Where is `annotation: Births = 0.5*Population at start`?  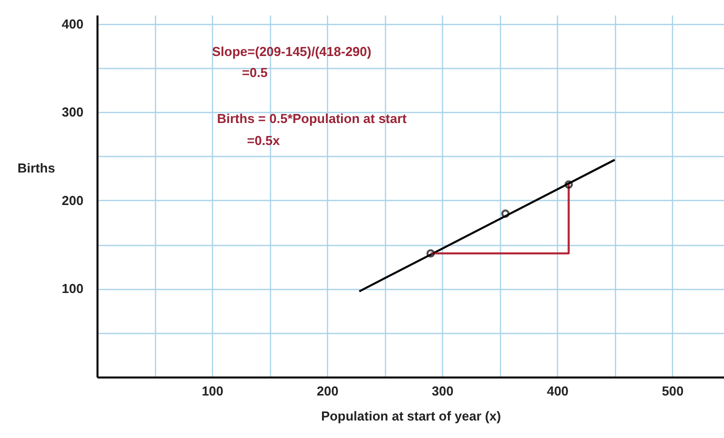 annotation: Births = 0.5*Population at start is located at coordinates (312, 118).